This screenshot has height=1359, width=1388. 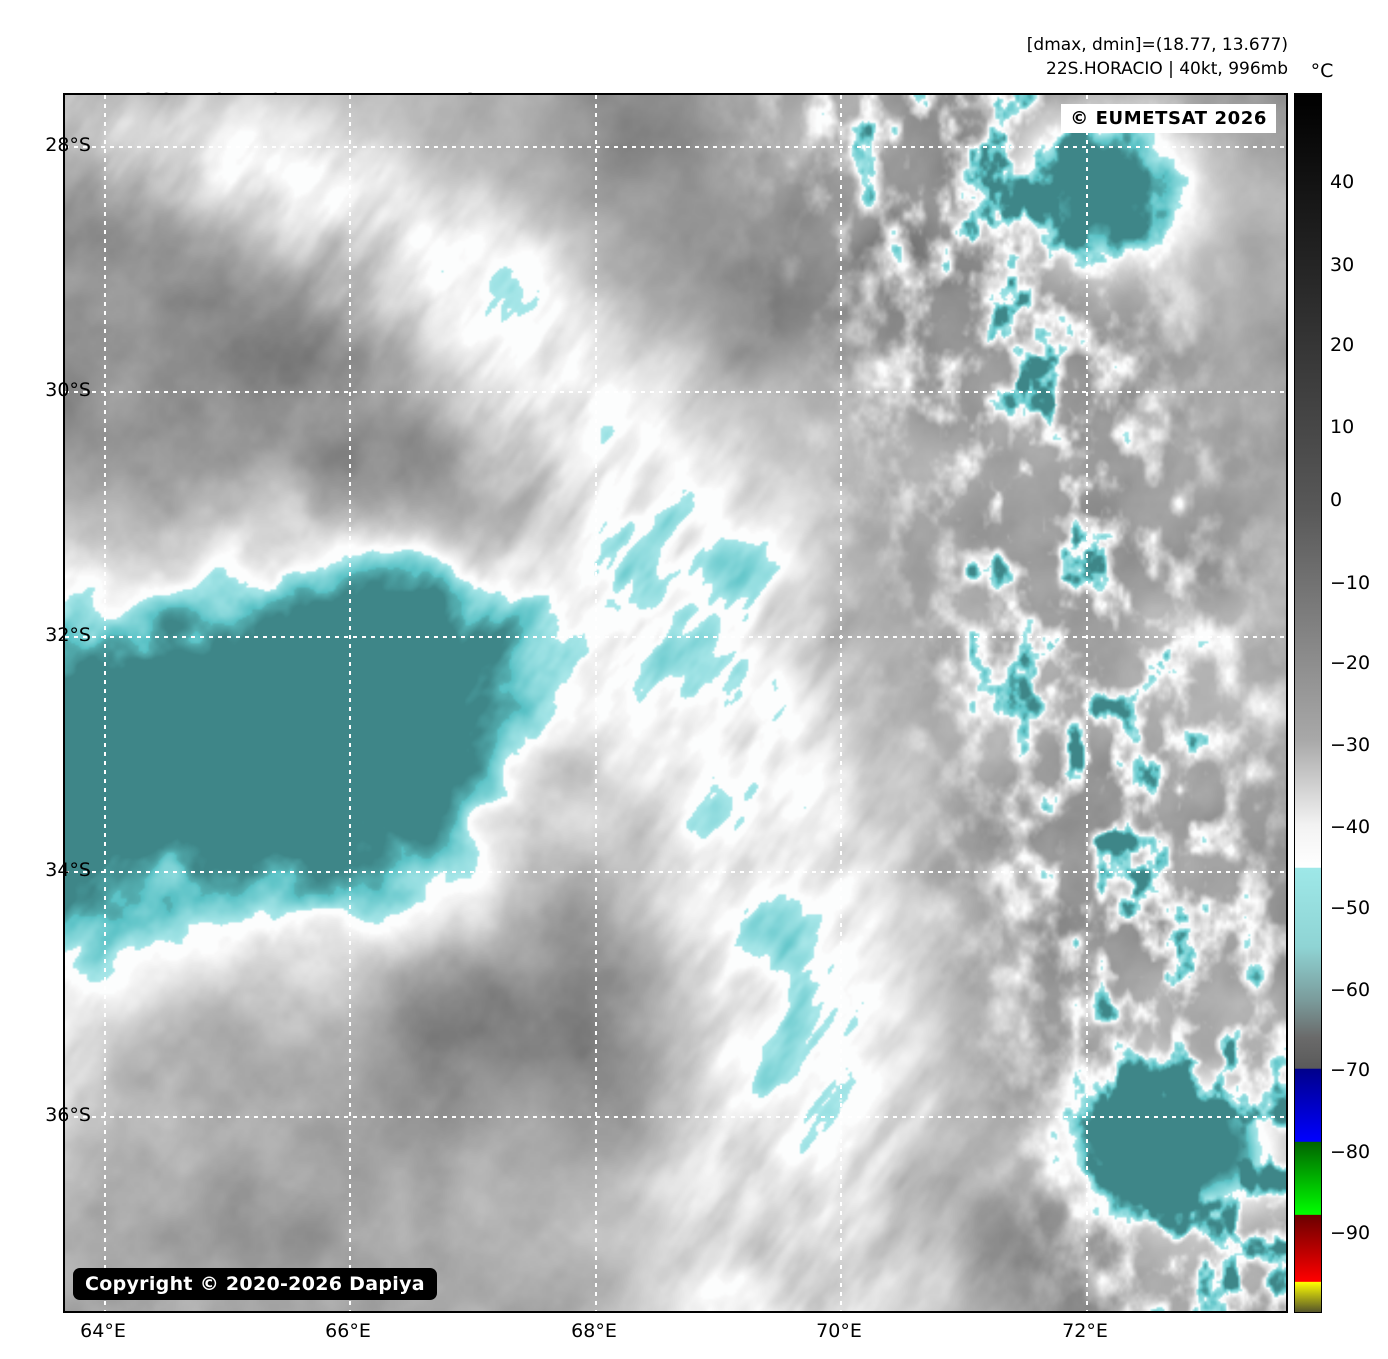 What do you see at coordinates (1322, 71) in the screenshot?
I see `colorbar-unit-label: °C` at bounding box center [1322, 71].